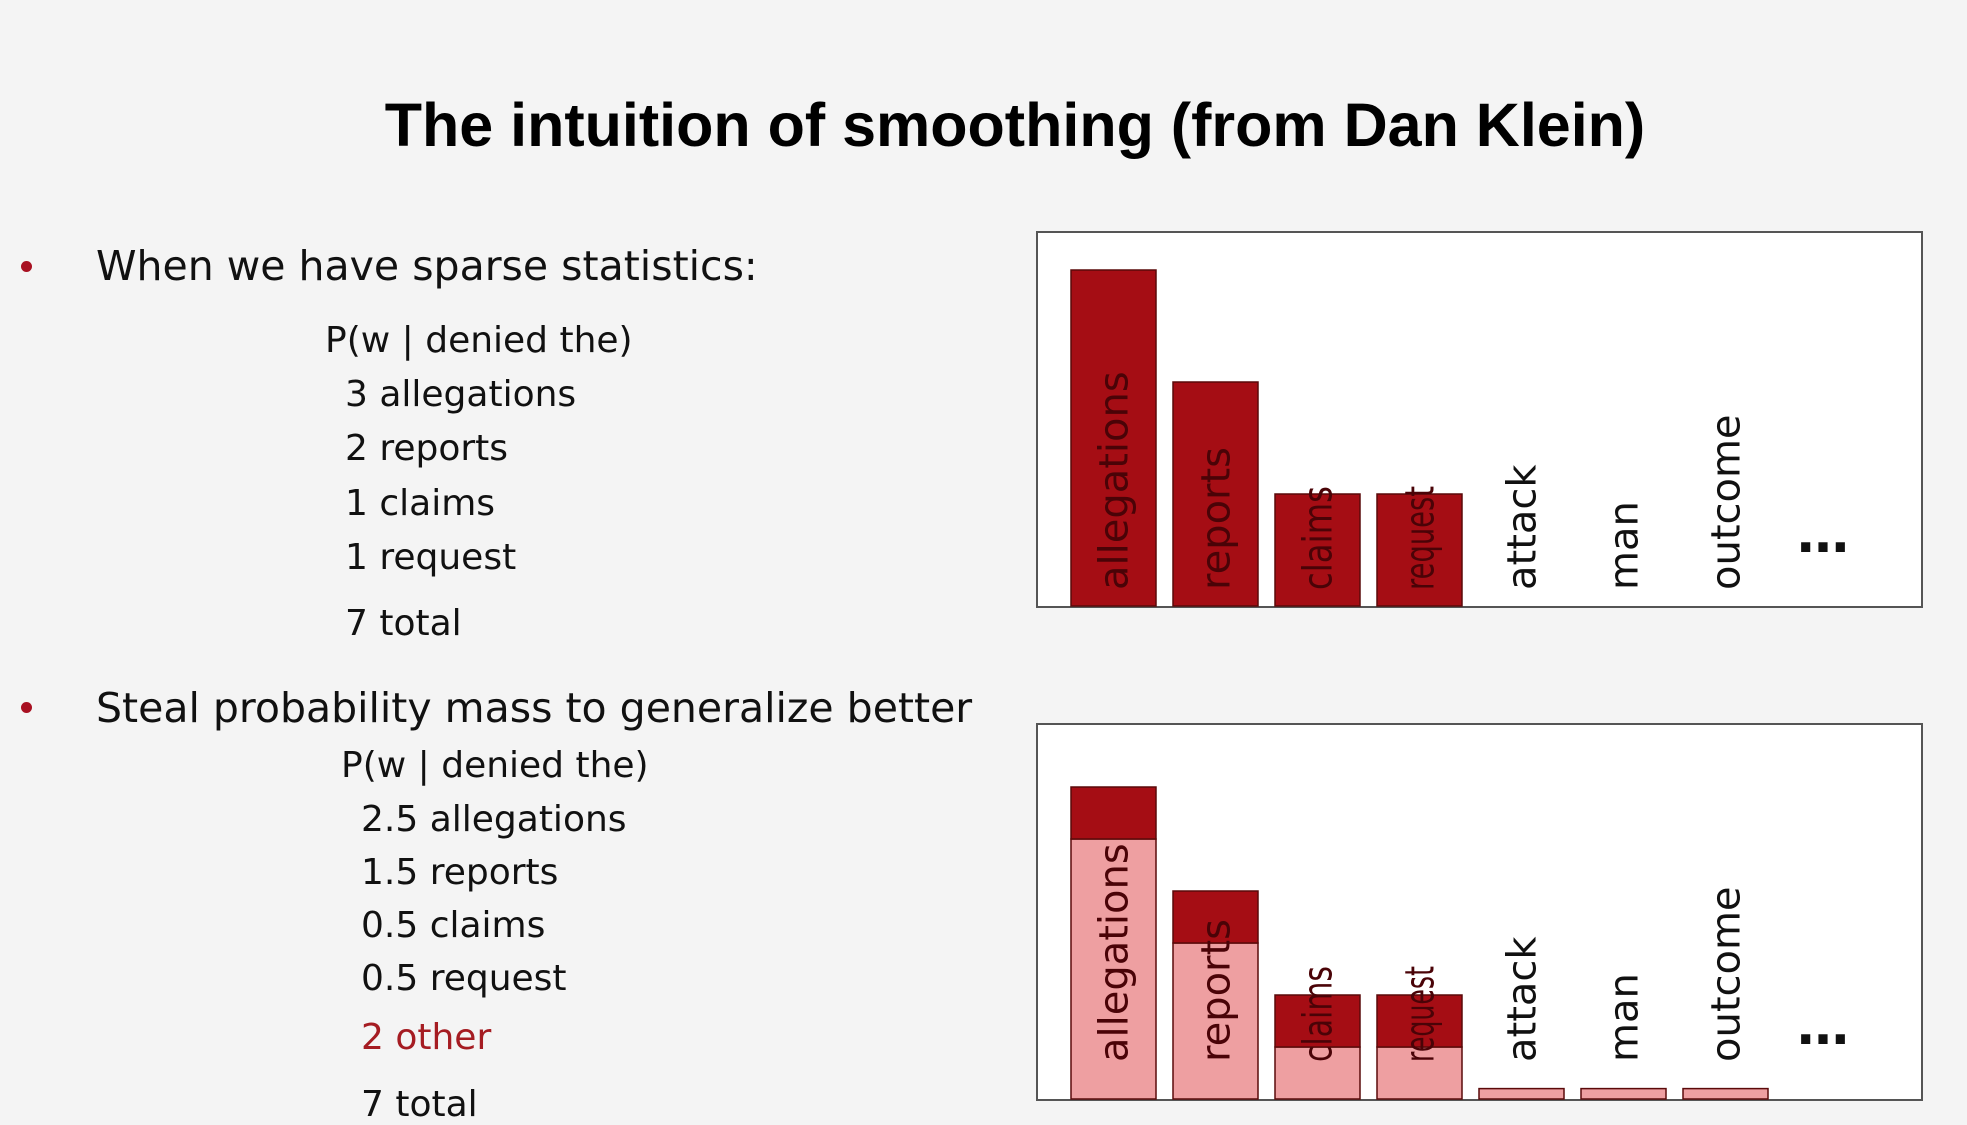 Image resolution: width=1967 pixels, height=1125 pixels. What do you see at coordinates (1115, 480) in the screenshot?
I see `chart-1-label-allegations: allegations` at bounding box center [1115, 480].